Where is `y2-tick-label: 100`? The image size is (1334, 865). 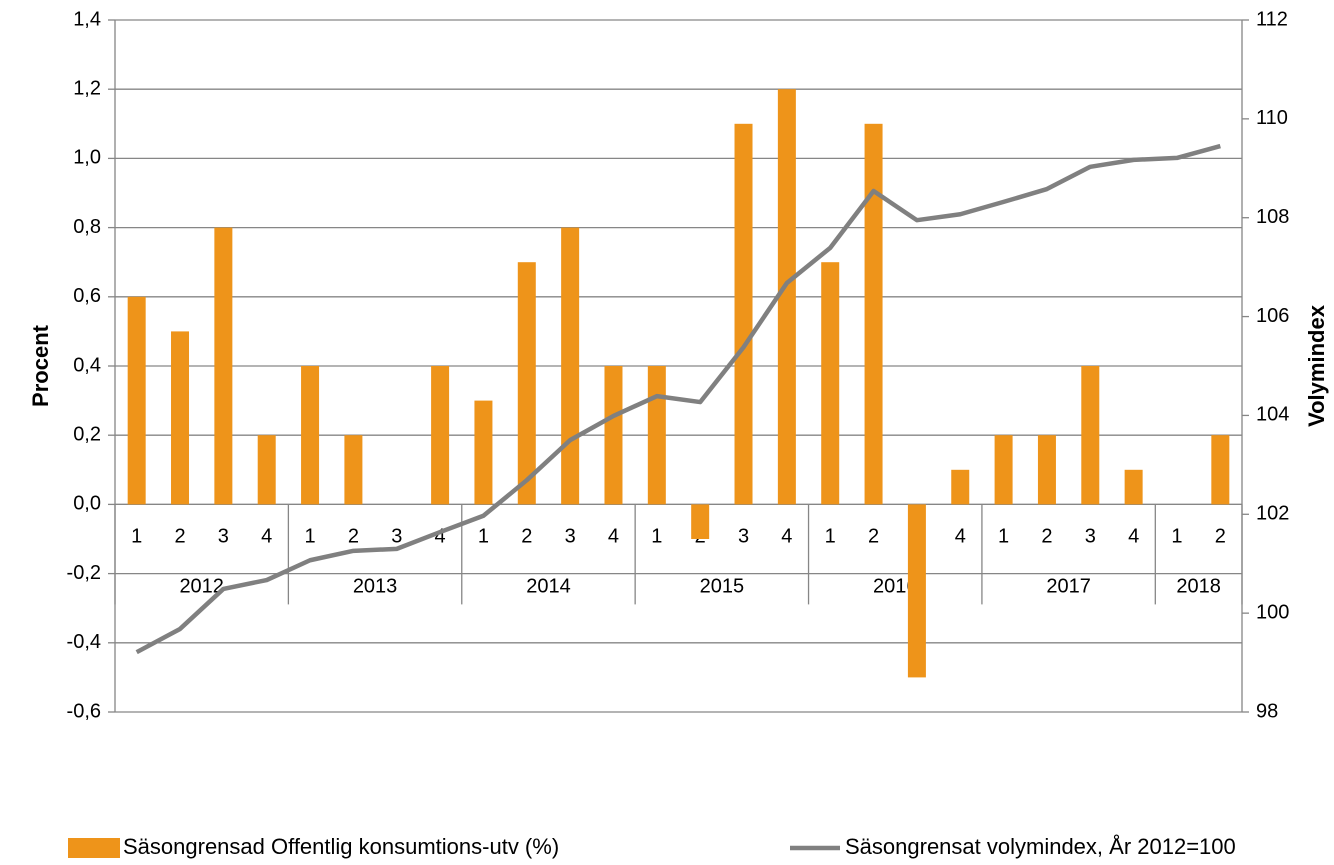 y2-tick-label: 100 is located at coordinates (1272, 612).